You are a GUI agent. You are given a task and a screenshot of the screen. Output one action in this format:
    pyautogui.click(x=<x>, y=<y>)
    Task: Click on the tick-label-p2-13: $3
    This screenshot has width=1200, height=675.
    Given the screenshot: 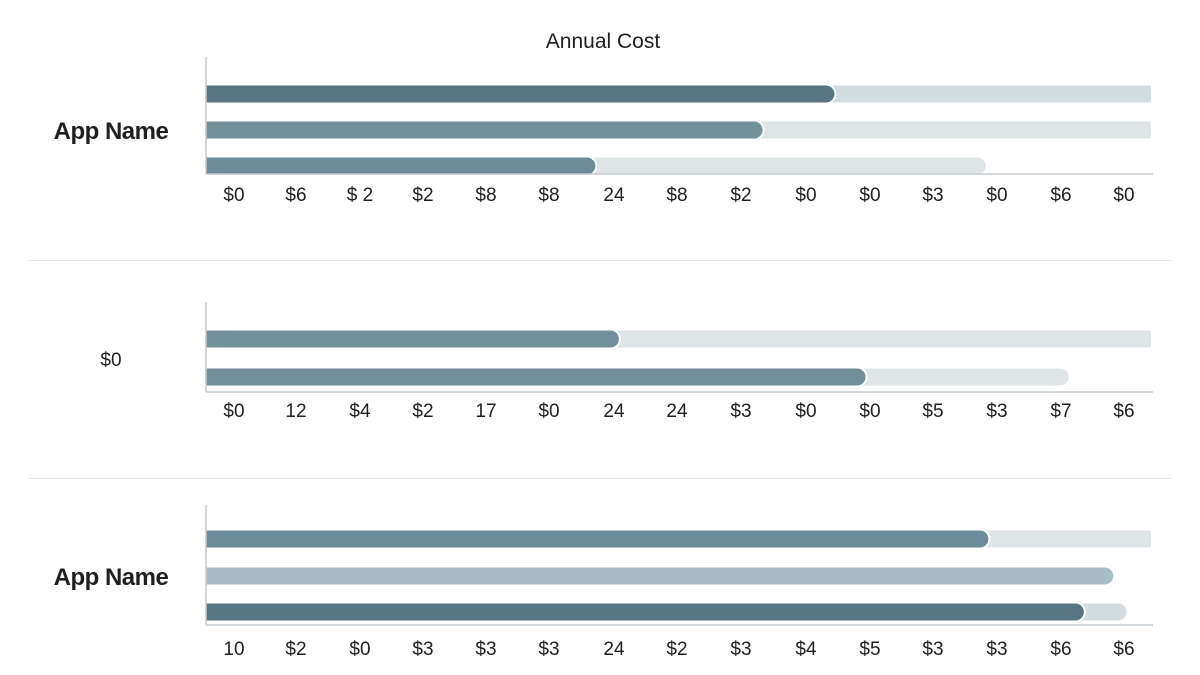 What is the action you would take?
    pyautogui.click(x=996, y=411)
    